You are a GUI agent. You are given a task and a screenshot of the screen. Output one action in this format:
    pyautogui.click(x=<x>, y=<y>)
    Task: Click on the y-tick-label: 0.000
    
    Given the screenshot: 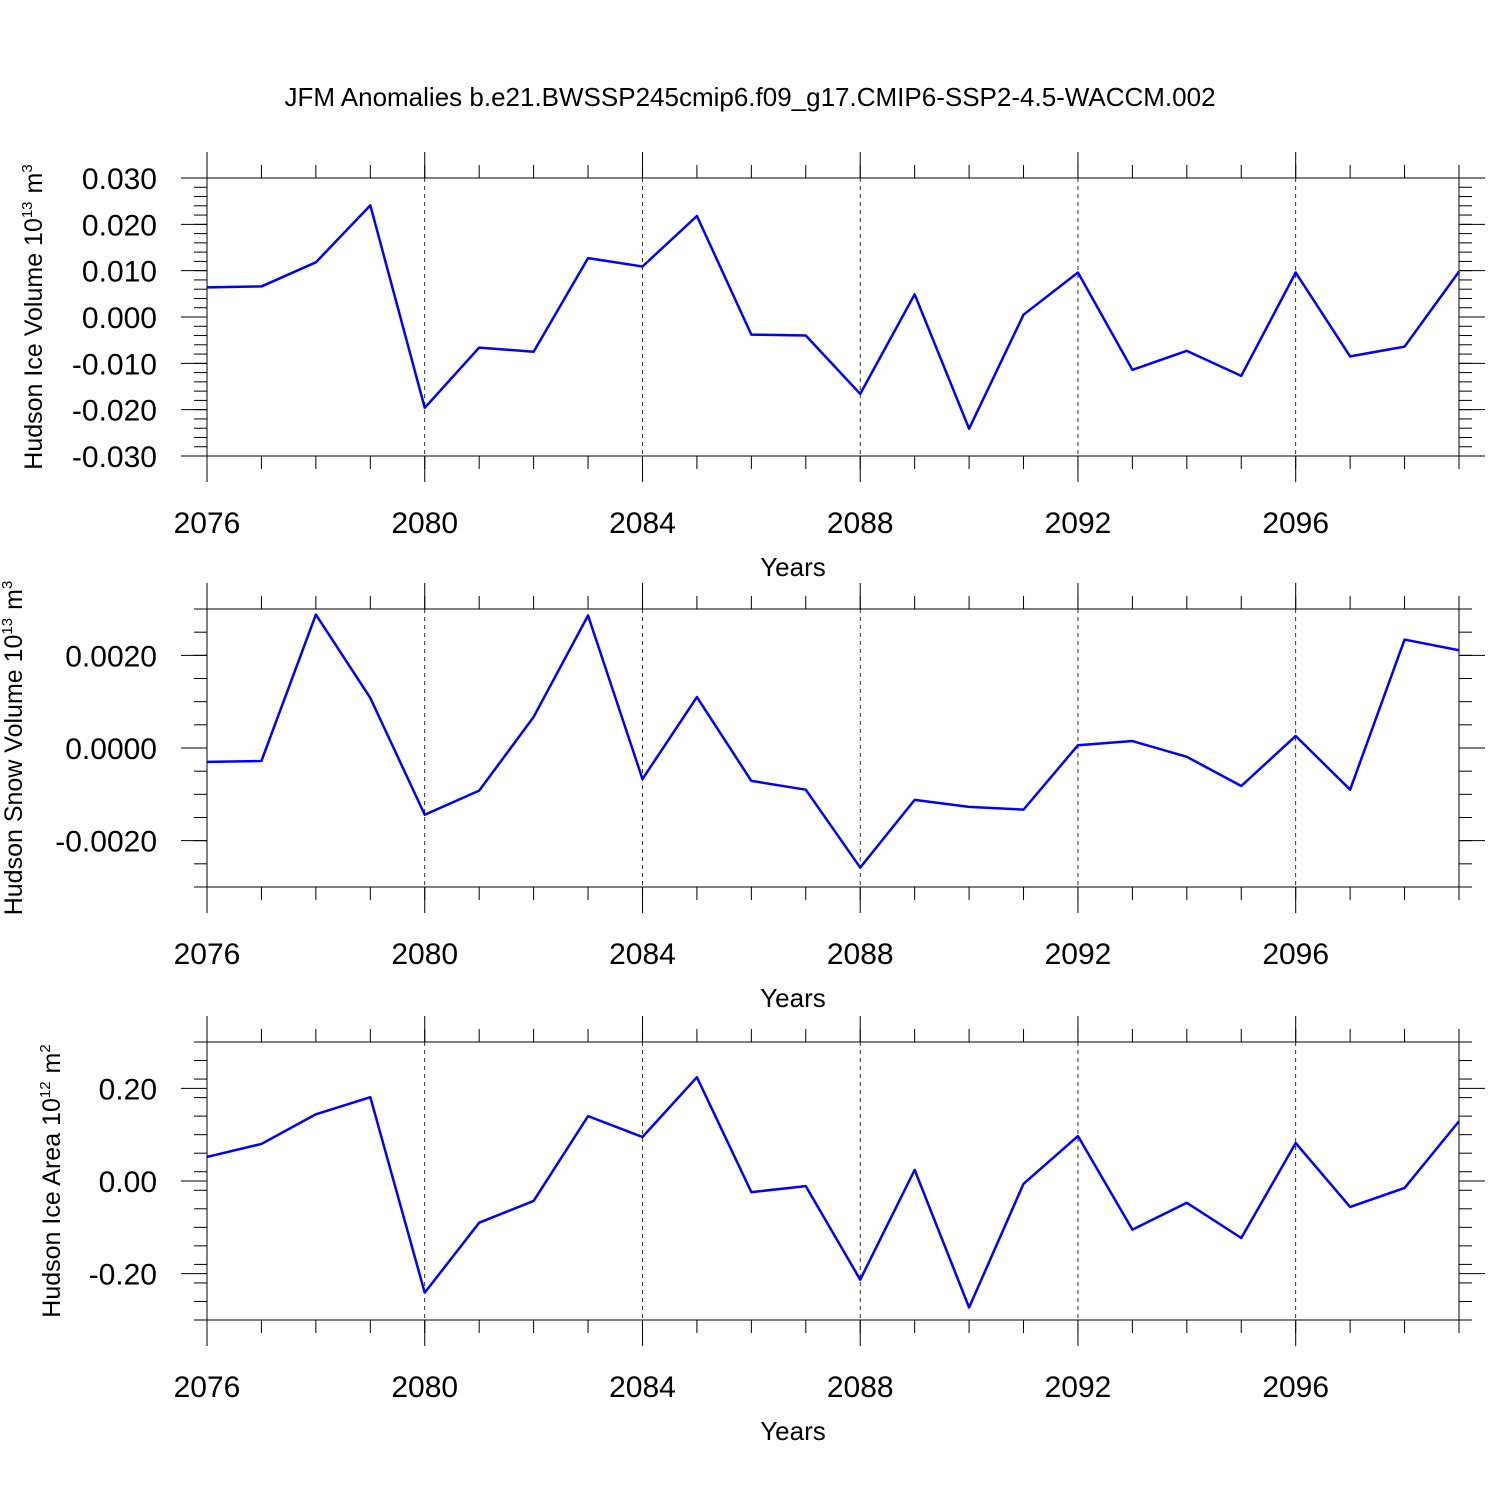 What is the action you would take?
    pyautogui.click(x=119, y=318)
    